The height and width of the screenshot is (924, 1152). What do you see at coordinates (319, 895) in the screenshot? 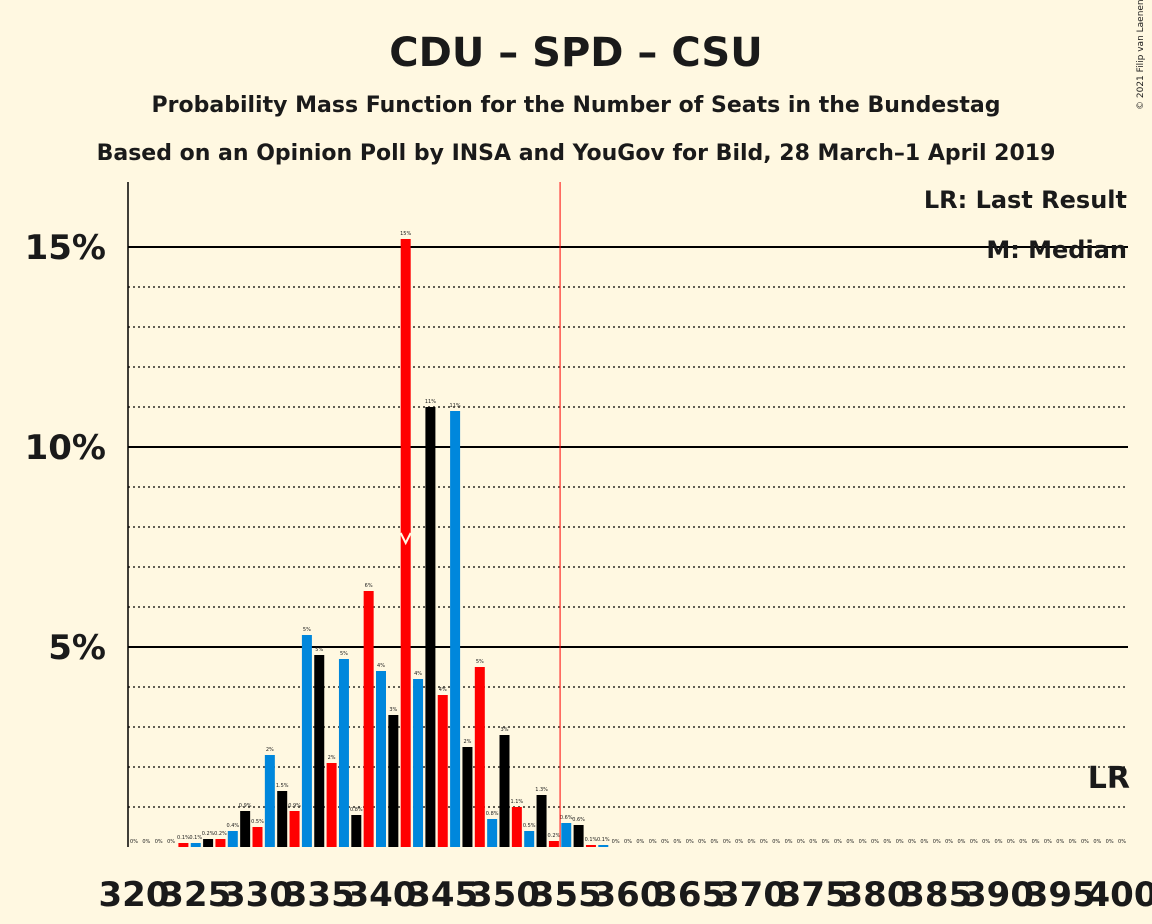
I see `x-tick-label: 335` at bounding box center [319, 895].